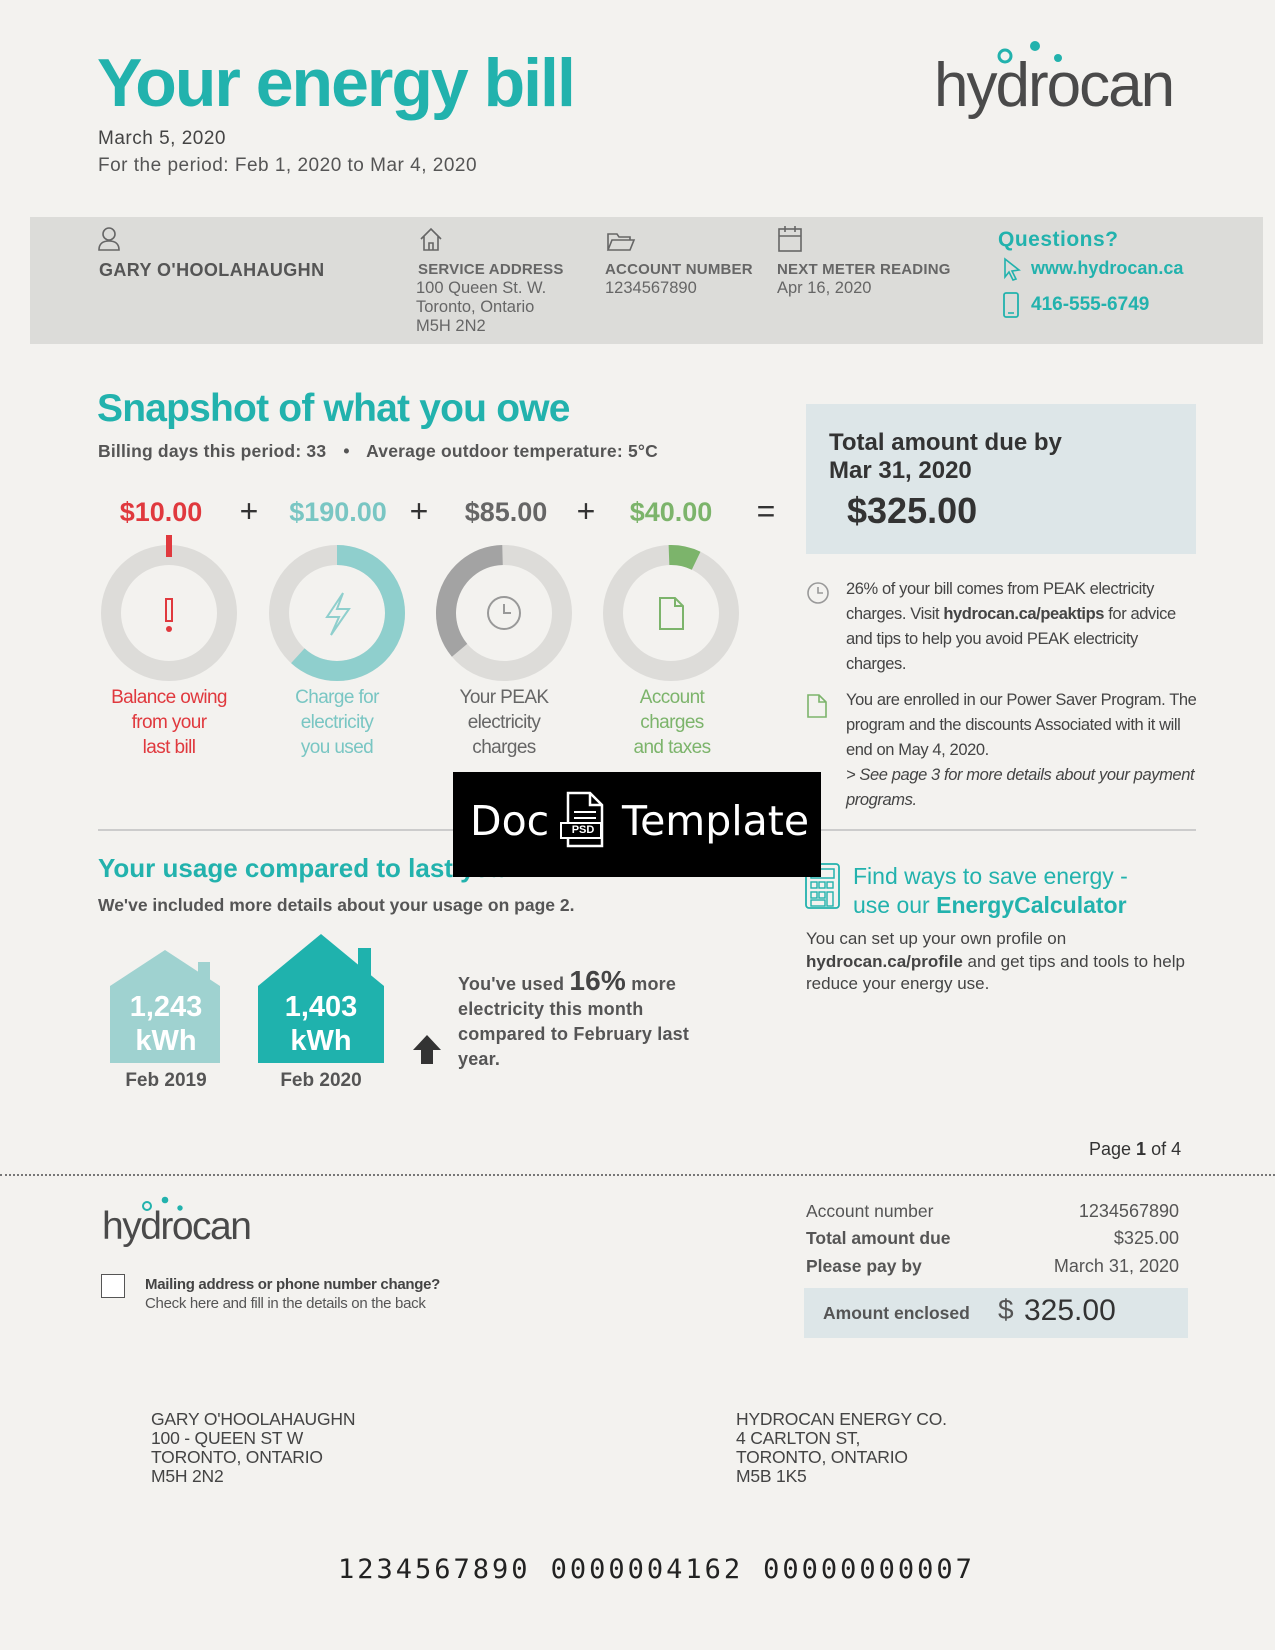 This screenshot has height=1650, width=1275. What do you see at coordinates (451, 326) in the screenshot?
I see `service-address-line: M5H 2N2` at bounding box center [451, 326].